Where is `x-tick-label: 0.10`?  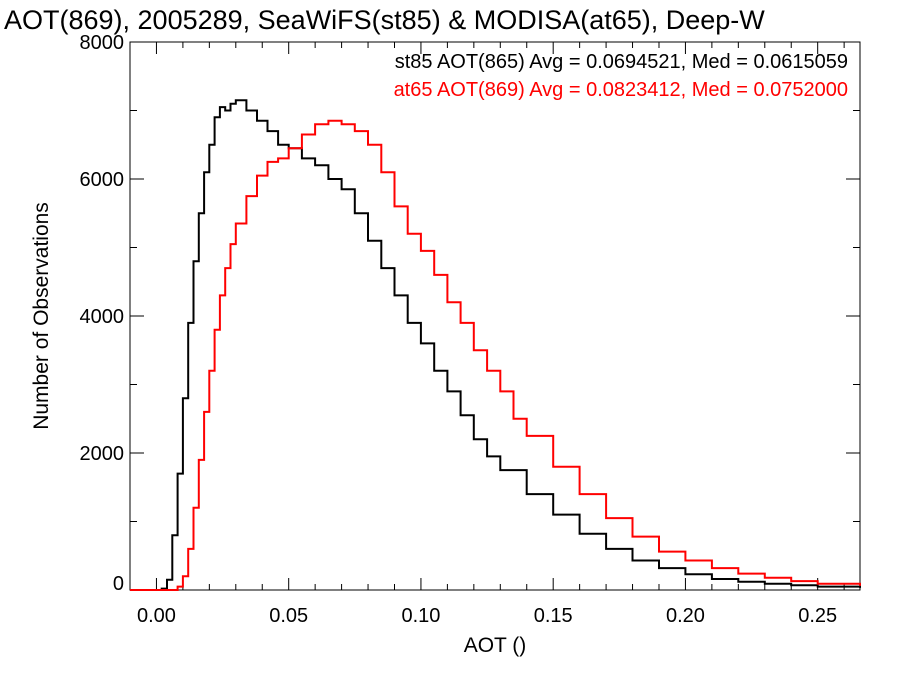 x-tick-label: 0.10 is located at coordinates (420, 616).